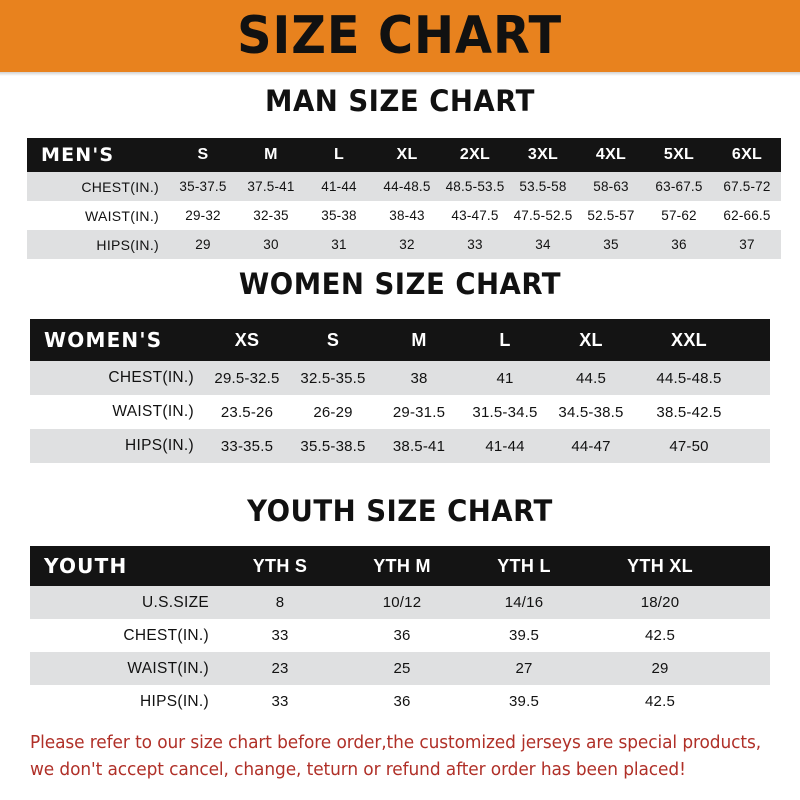 The image size is (800, 800). I want to click on women-row-label-waist: WAIST(IN.), so click(117, 412).